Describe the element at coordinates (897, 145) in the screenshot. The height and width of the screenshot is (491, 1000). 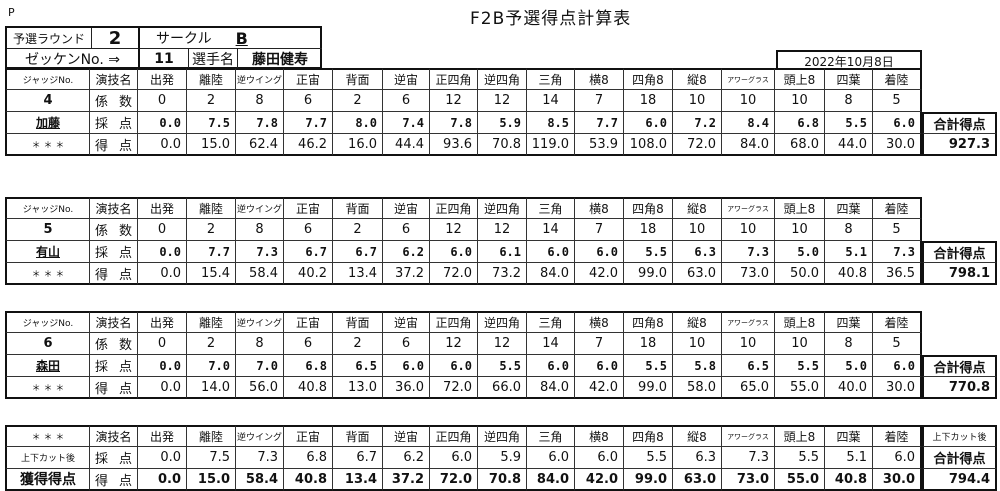
I see `judge-points: 30.0` at that location.